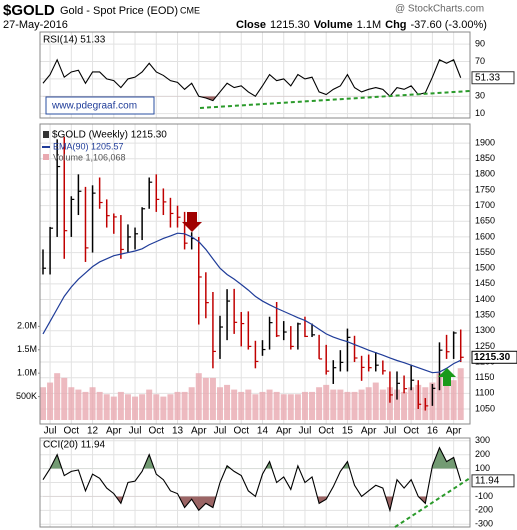  Describe the element at coordinates (482, 440) in the screenshot. I see `y-tick-label: 300` at that location.